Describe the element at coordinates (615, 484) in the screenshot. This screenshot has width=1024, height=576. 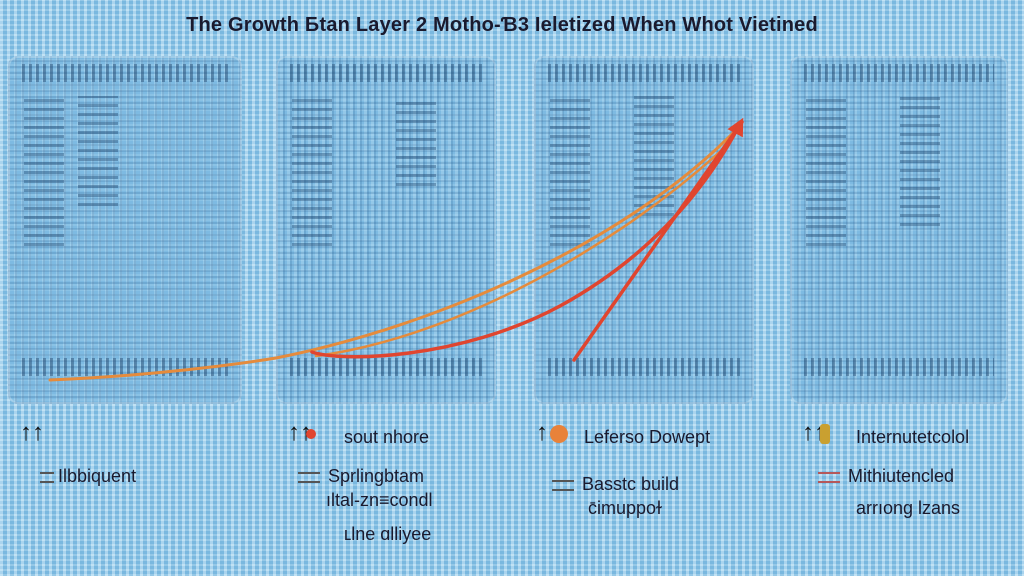
I see `panel-3-sub-line: Basstc build` at that location.